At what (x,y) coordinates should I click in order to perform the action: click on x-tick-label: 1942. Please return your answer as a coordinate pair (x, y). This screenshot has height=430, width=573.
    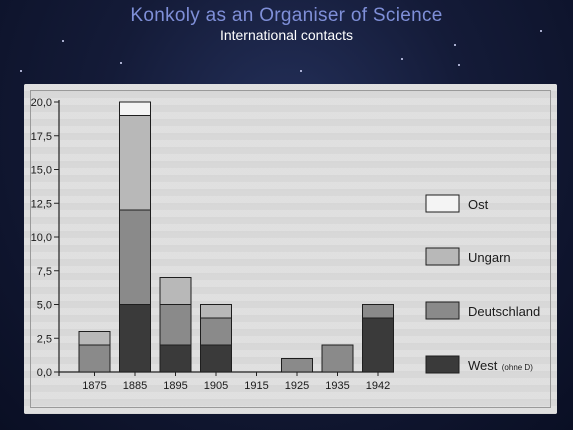
    Looking at the image, I should click on (378, 386).